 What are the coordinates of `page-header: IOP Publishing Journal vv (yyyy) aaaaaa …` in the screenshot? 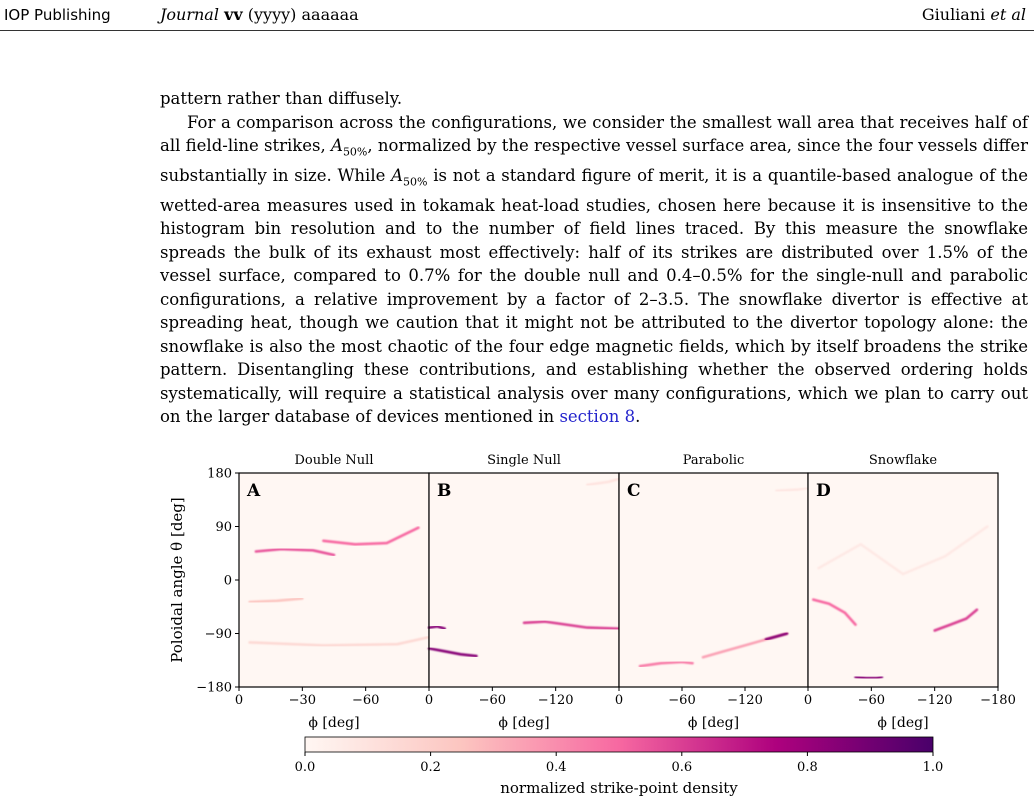 It's located at (517, 15).